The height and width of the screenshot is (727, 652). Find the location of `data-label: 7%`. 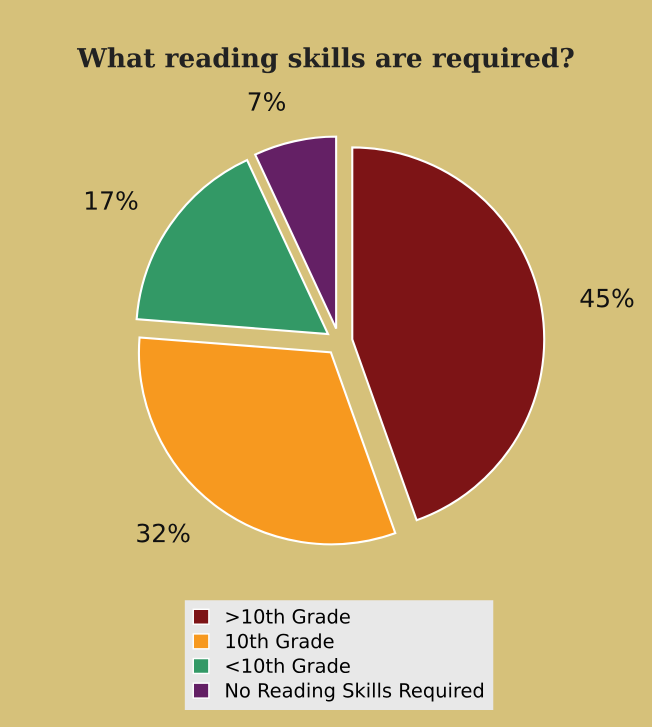

data-label: 7% is located at coordinates (267, 101).